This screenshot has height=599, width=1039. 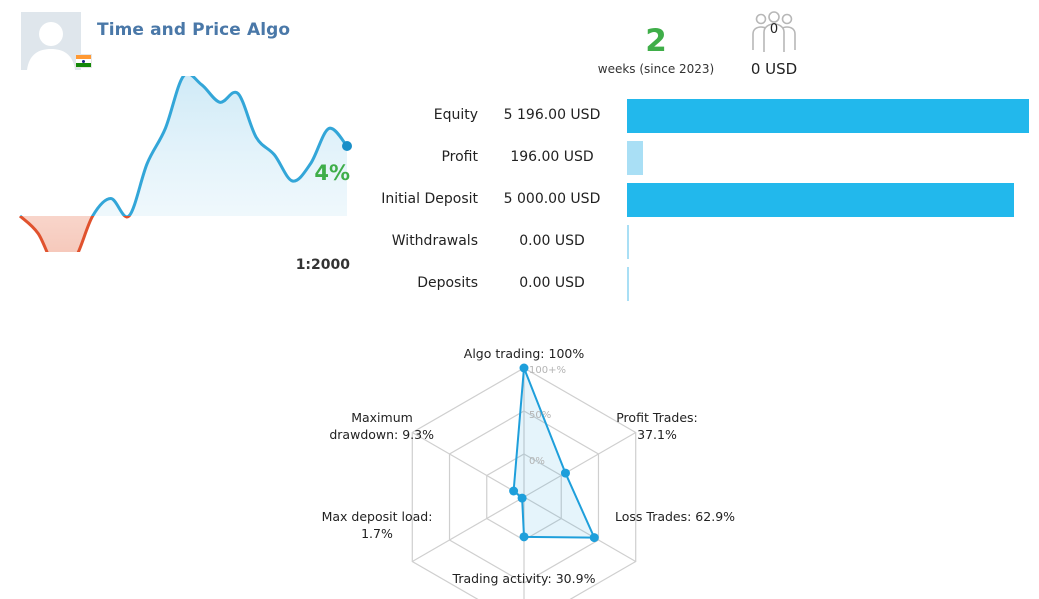 I want to click on radar-label-trading-activity: Trading activity: 30.9%, so click(x=524, y=578).